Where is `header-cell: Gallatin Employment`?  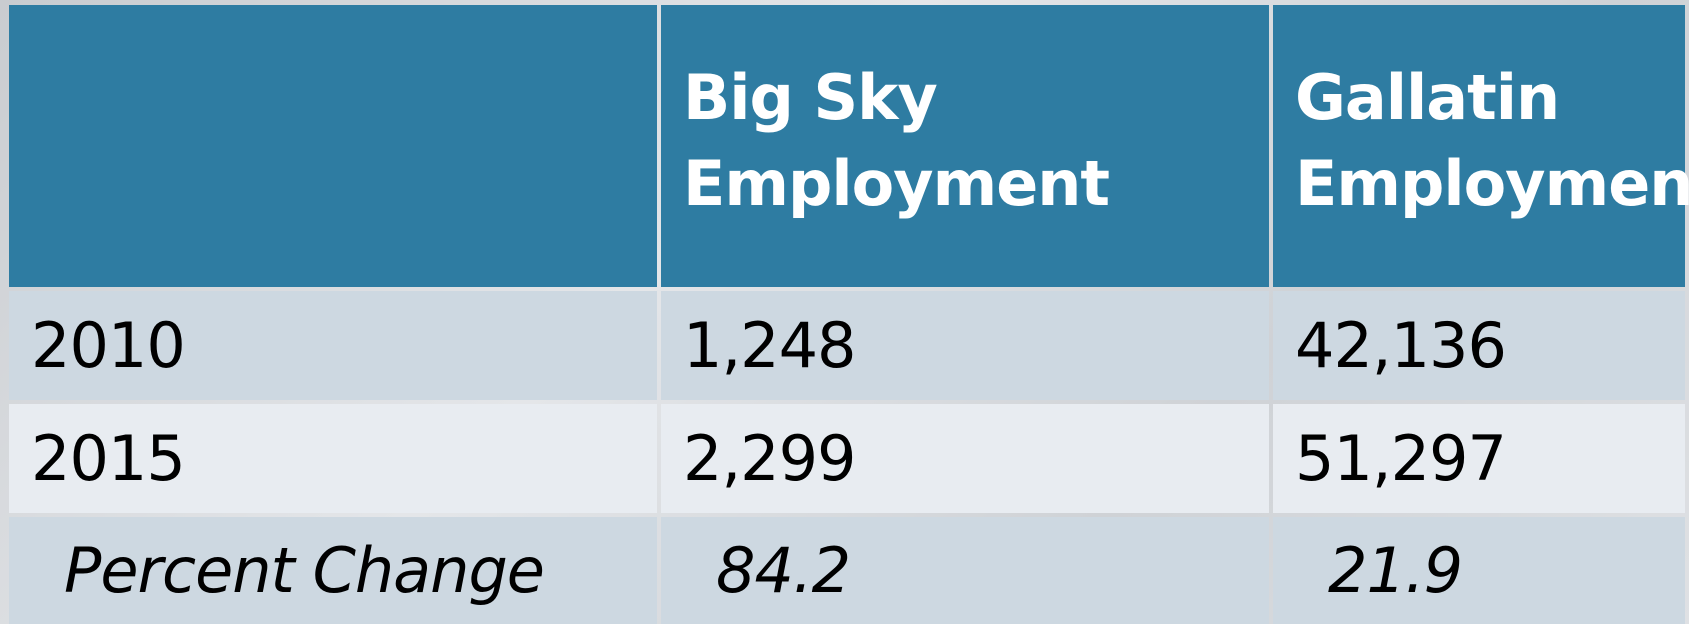 header-cell: Gallatin Employment is located at coordinates (1481, 146).